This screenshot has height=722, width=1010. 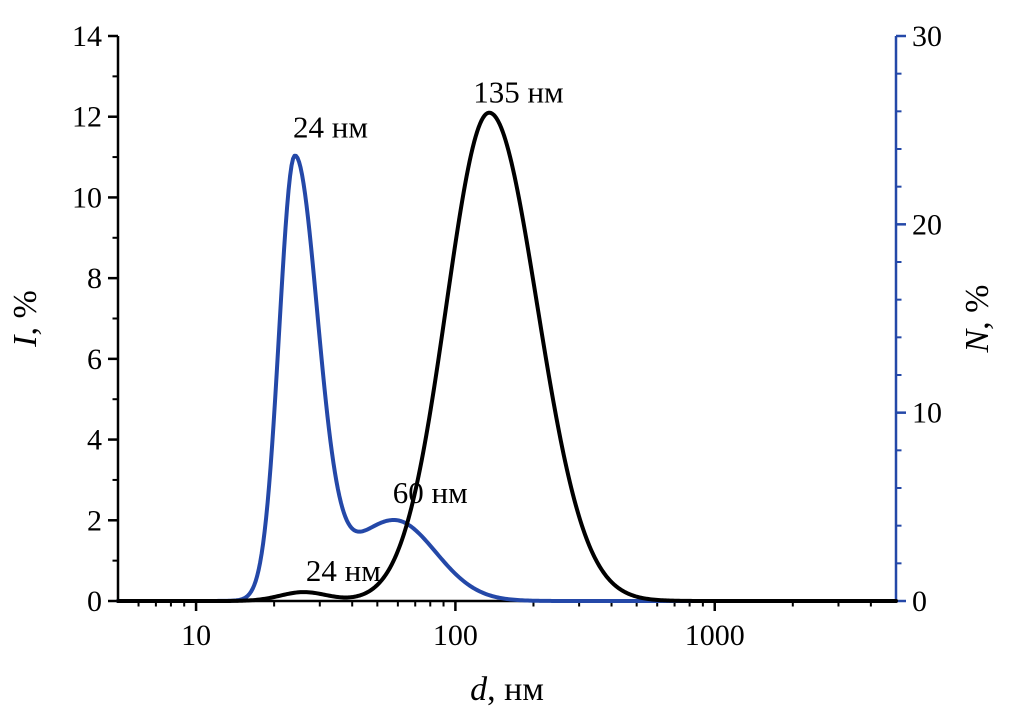 What do you see at coordinates (94, 359) in the screenshot?
I see `y-left-tick-label: 6` at bounding box center [94, 359].